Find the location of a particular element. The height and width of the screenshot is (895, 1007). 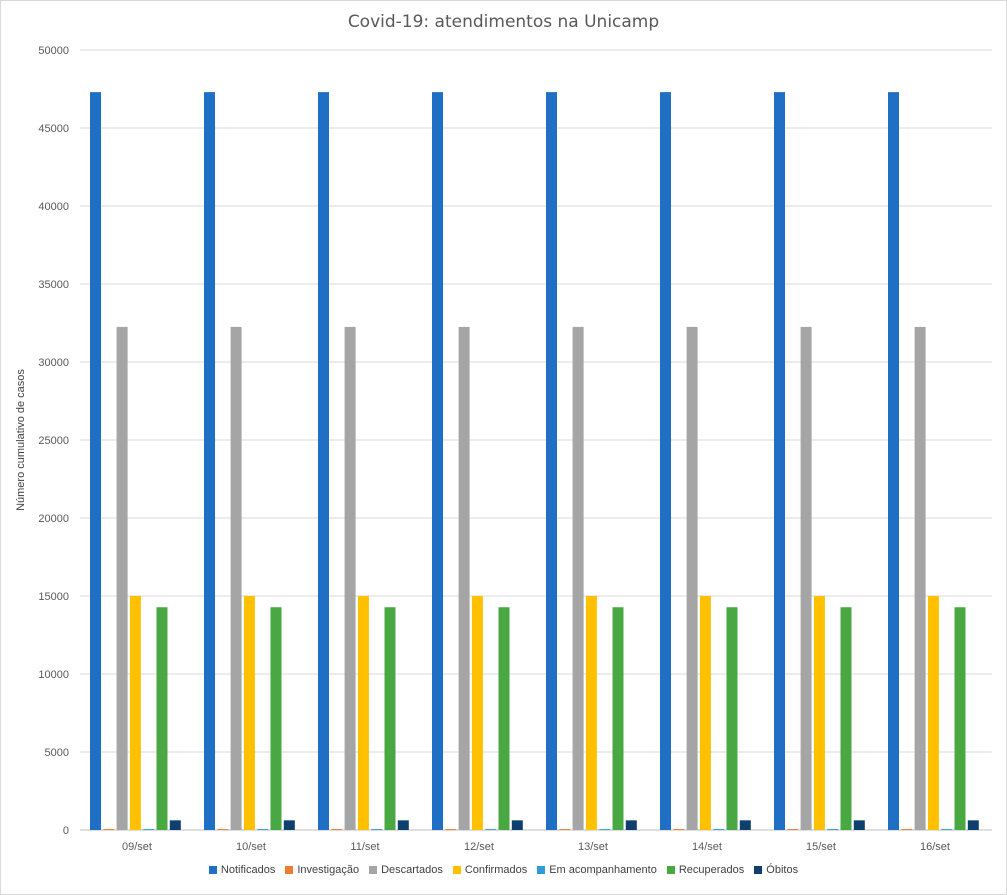

y-tick-label: 10000 is located at coordinates (53, 675).